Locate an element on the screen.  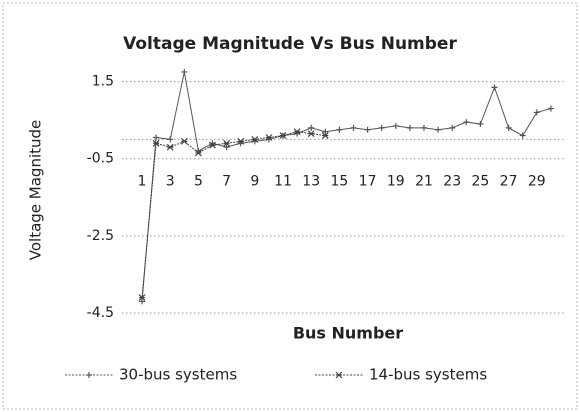
legend-label: 14-bus systems is located at coordinates (428, 375).